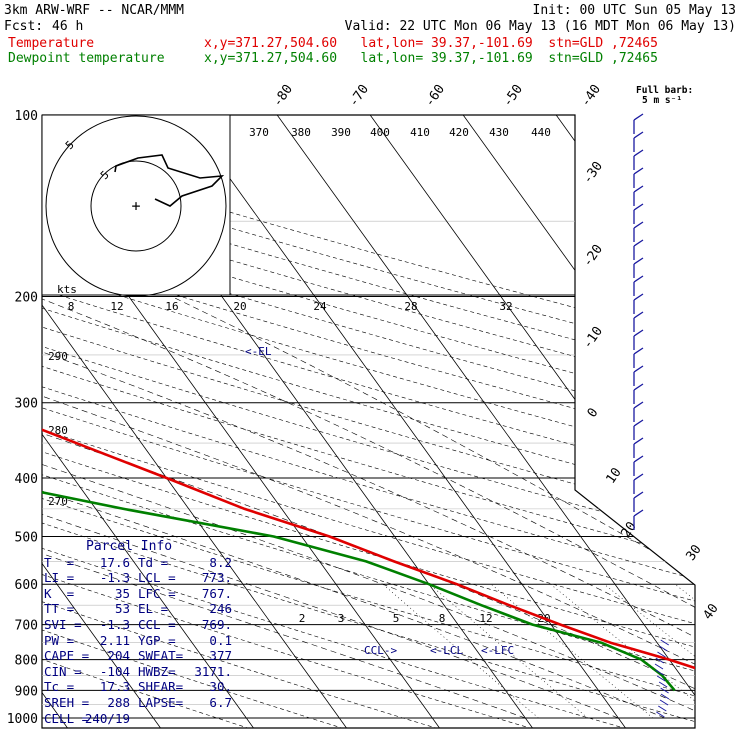 The image size is (740, 740). Describe the element at coordinates (651, 415) in the screenshot. I see `wind-barbs` at that location.